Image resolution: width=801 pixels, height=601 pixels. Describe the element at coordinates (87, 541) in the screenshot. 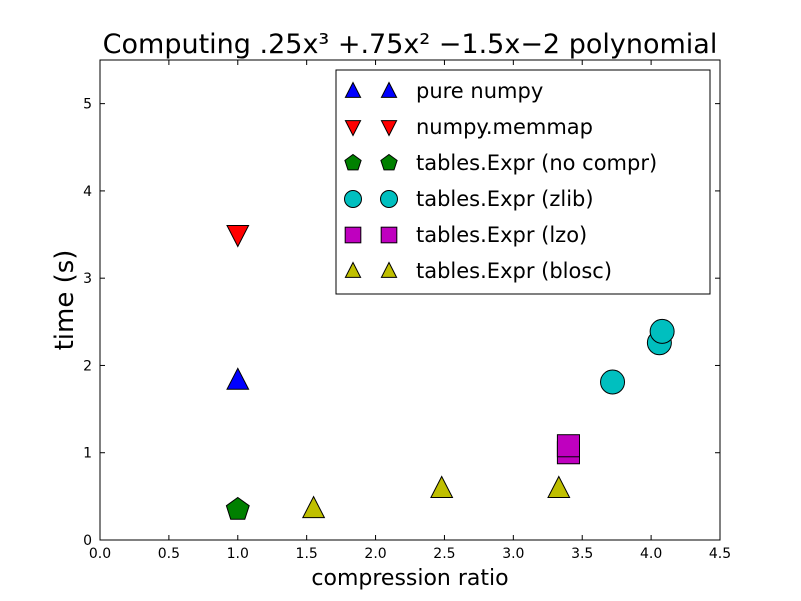

I see `y-tick-label: 0` at that location.